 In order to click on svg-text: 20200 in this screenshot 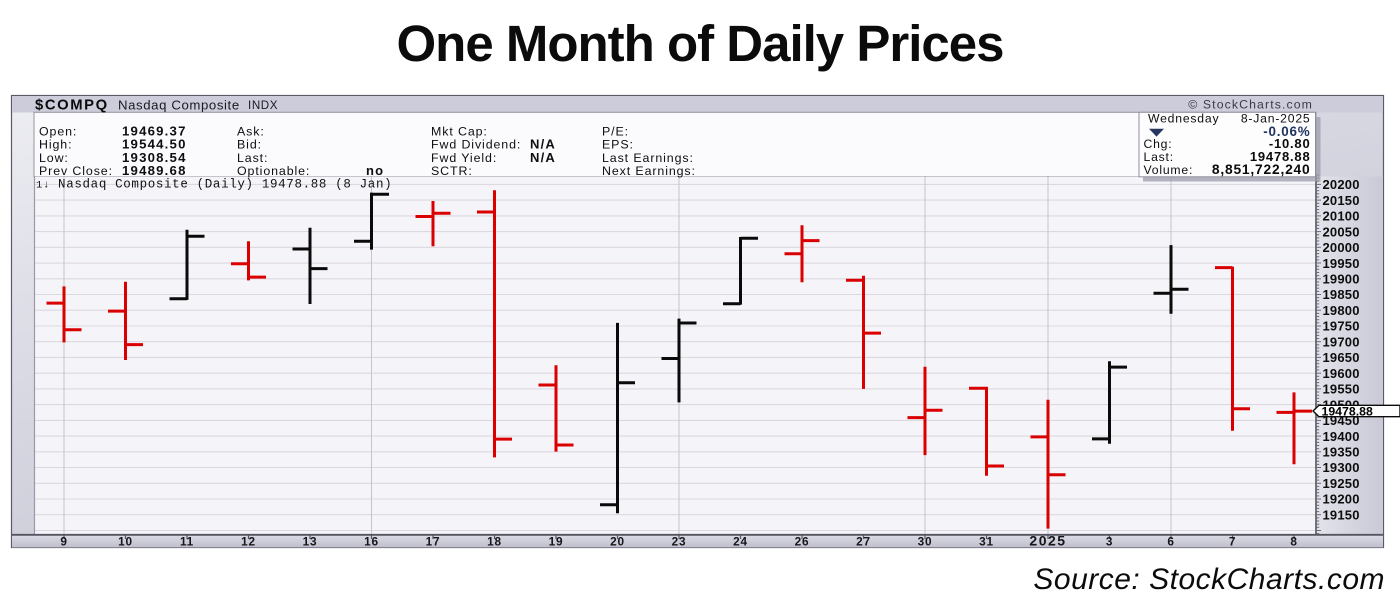, I will do `click(1341, 184)`.